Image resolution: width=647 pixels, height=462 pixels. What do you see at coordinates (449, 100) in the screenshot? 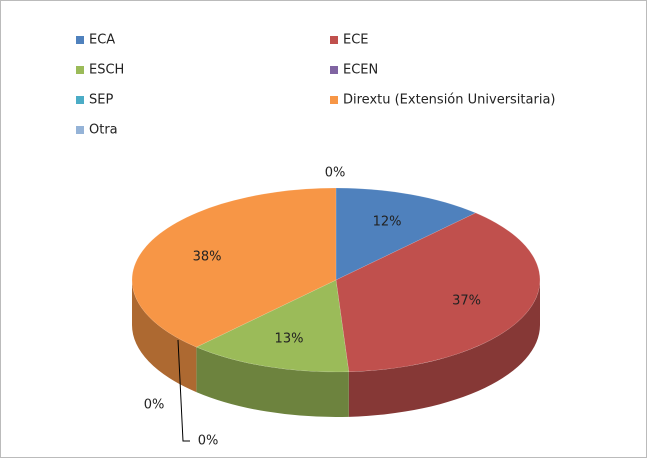
I see `legend-label: Dirextu (Extensión Universitaria)` at bounding box center [449, 100].